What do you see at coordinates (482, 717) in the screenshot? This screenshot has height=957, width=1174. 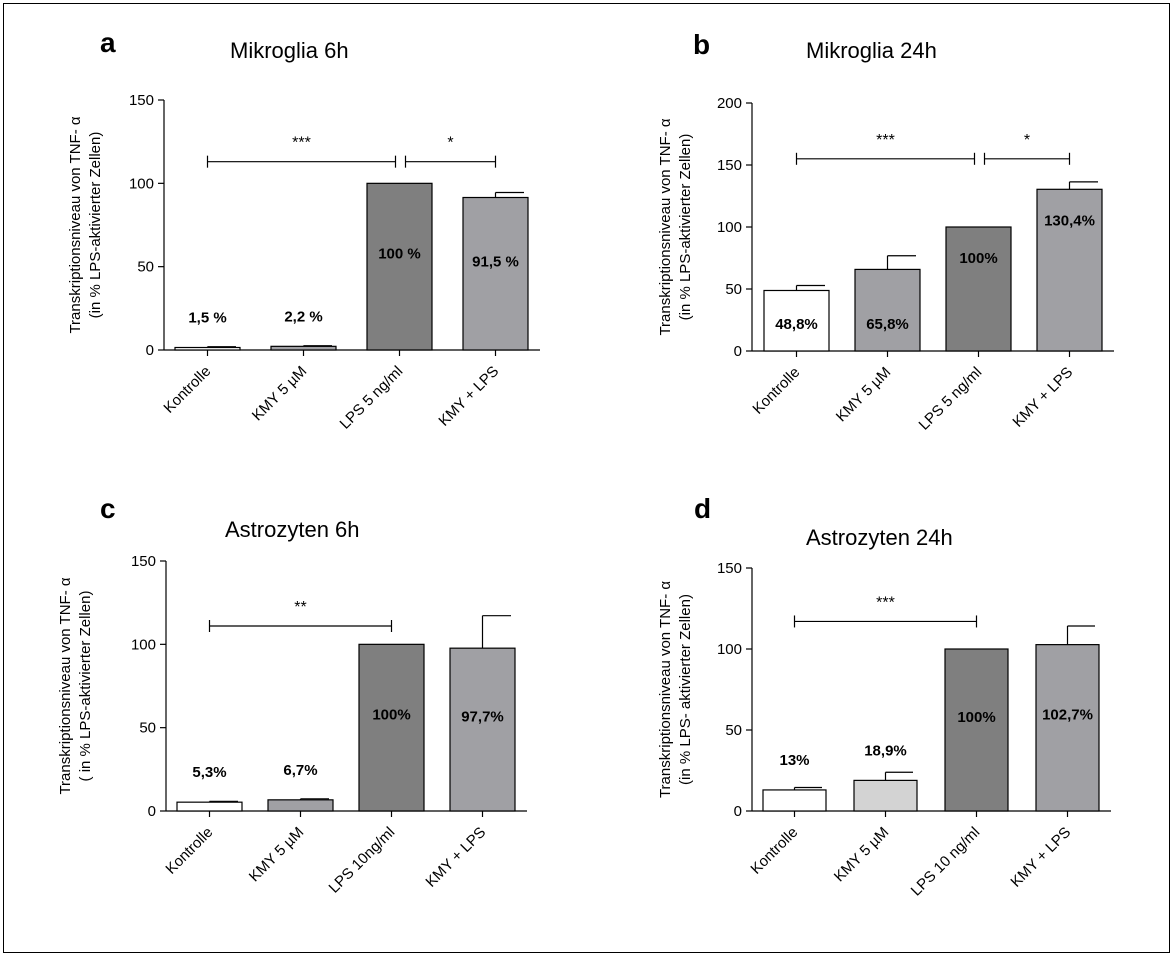 I see `panel-c-data-label-3: 97,7%` at bounding box center [482, 717].